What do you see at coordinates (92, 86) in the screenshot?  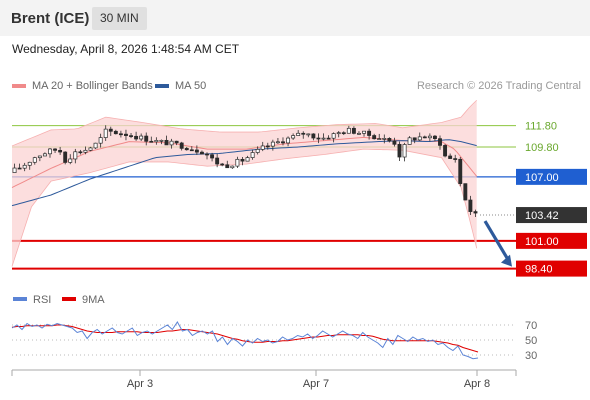 I see `legend-label-ma20: MA 20 + Bollinger Bands` at bounding box center [92, 86].